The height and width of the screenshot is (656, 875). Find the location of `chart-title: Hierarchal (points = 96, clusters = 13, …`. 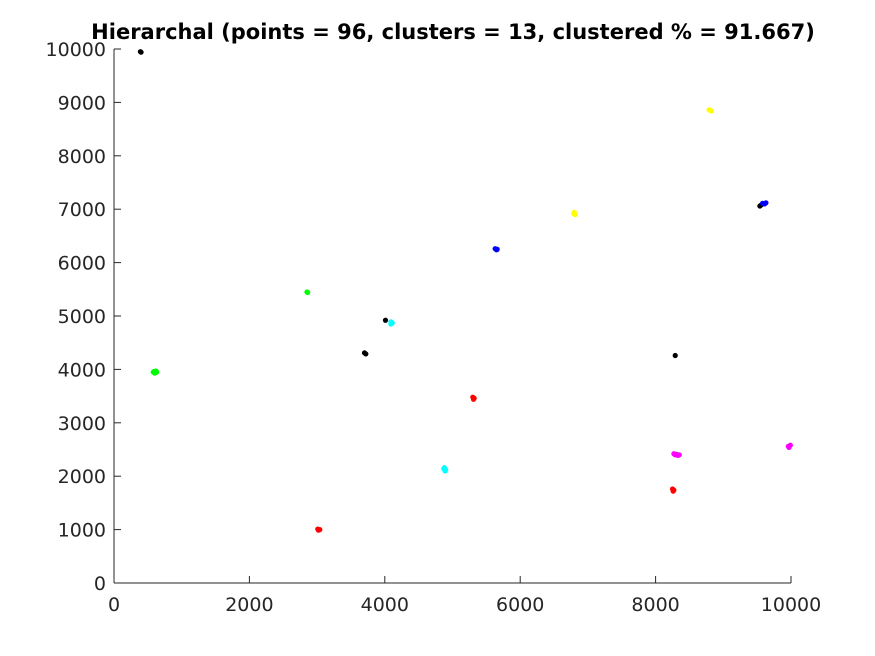

chart-title: Hierarchal (points = 96, clusters = 13, … is located at coordinates (453, 32).